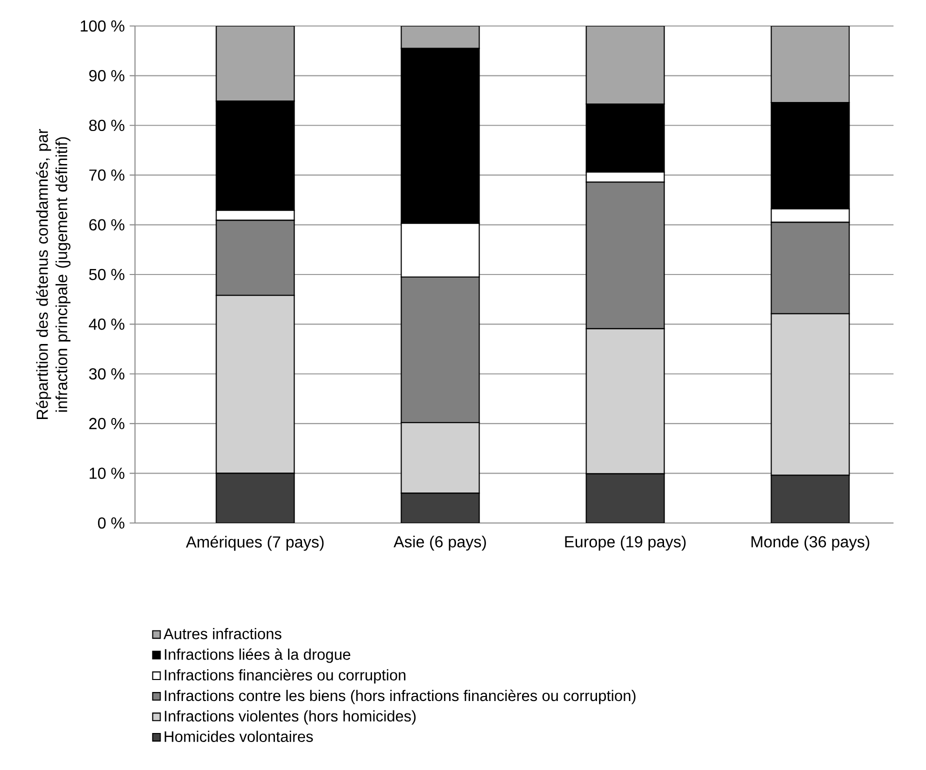 The image size is (926, 770). What do you see at coordinates (106, 224) in the screenshot?
I see `y-tick-label: 60 %` at bounding box center [106, 224].